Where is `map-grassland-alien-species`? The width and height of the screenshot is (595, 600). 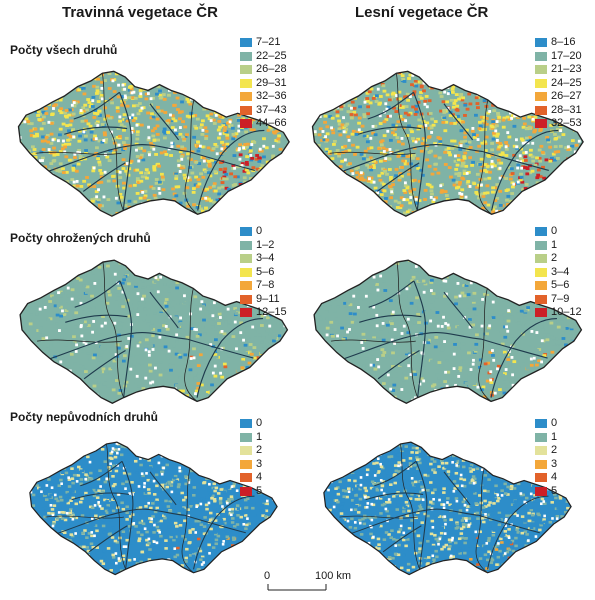 map-grassland-alien-species is located at coordinates (153, 508).